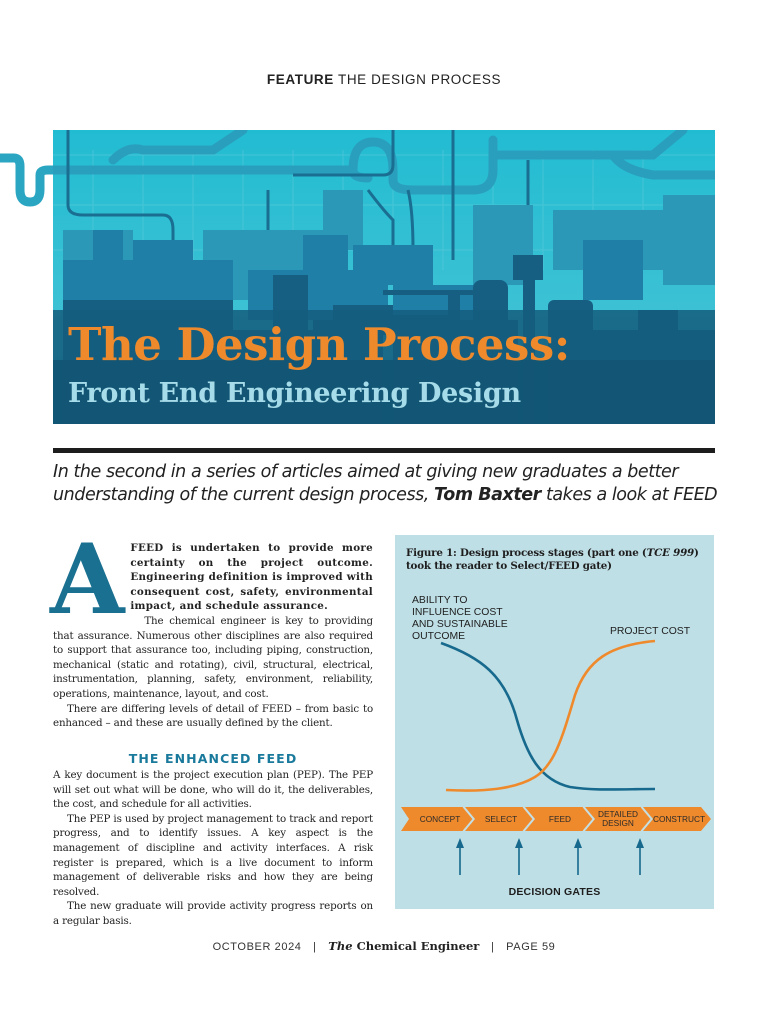  What do you see at coordinates (340, 946) in the screenshot?
I see `magazine-article: The` at bounding box center [340, 946].